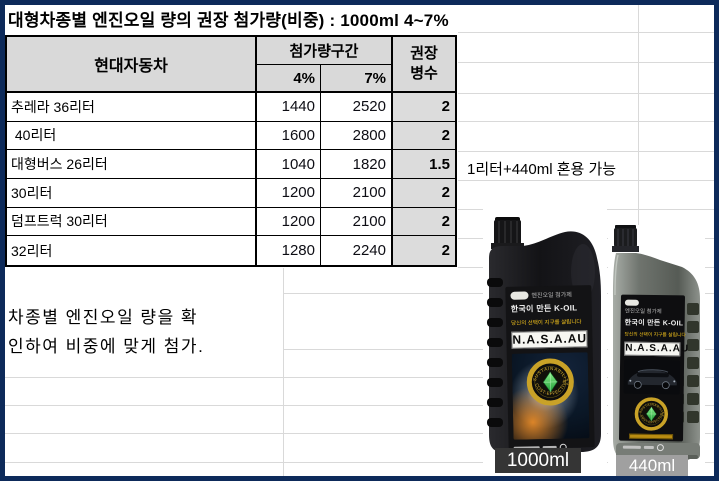 The width and height of the screenshot is (719, 481). What do you see at coordinates (132, 136) in the screenshot?
I see `vehicle-cell: 40리터` at bounding box center [132, 136].